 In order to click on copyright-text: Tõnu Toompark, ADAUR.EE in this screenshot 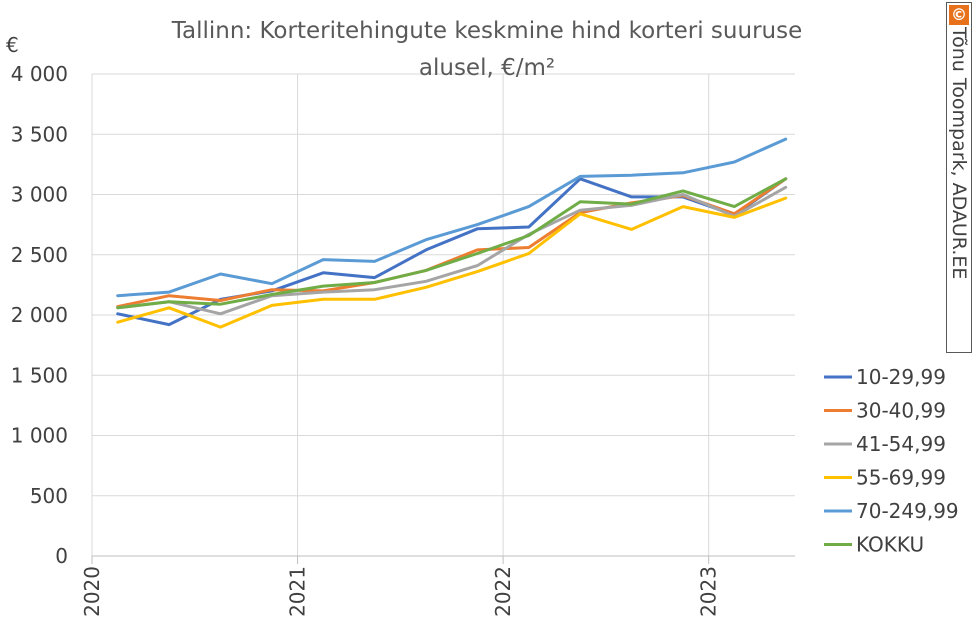, I will do `click(959, 153)`.